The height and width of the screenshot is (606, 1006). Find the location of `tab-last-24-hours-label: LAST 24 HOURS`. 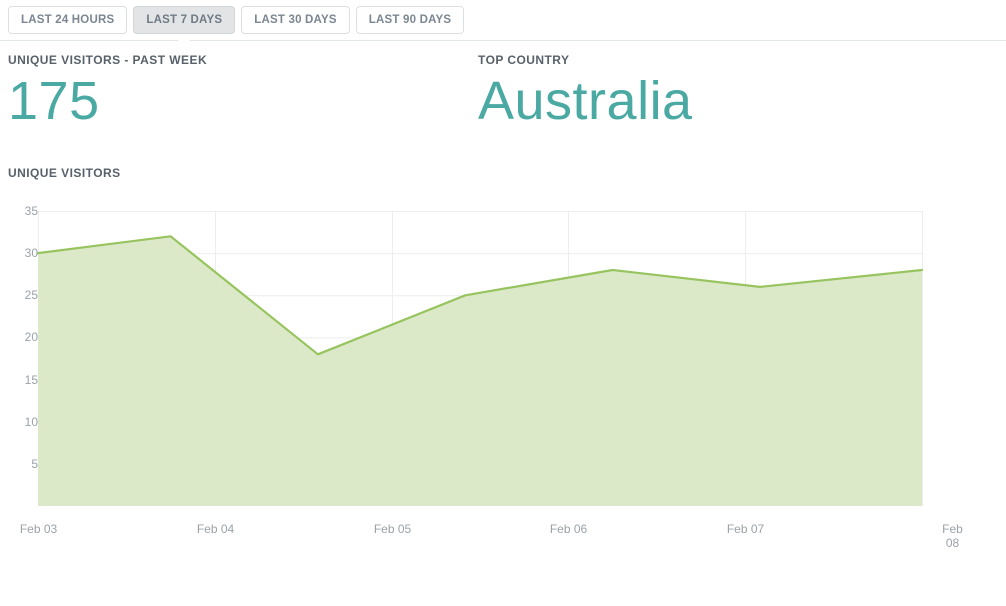

tab-last-24-hours-label: LAST 24 HOURS is located at coordinates (68, 20).